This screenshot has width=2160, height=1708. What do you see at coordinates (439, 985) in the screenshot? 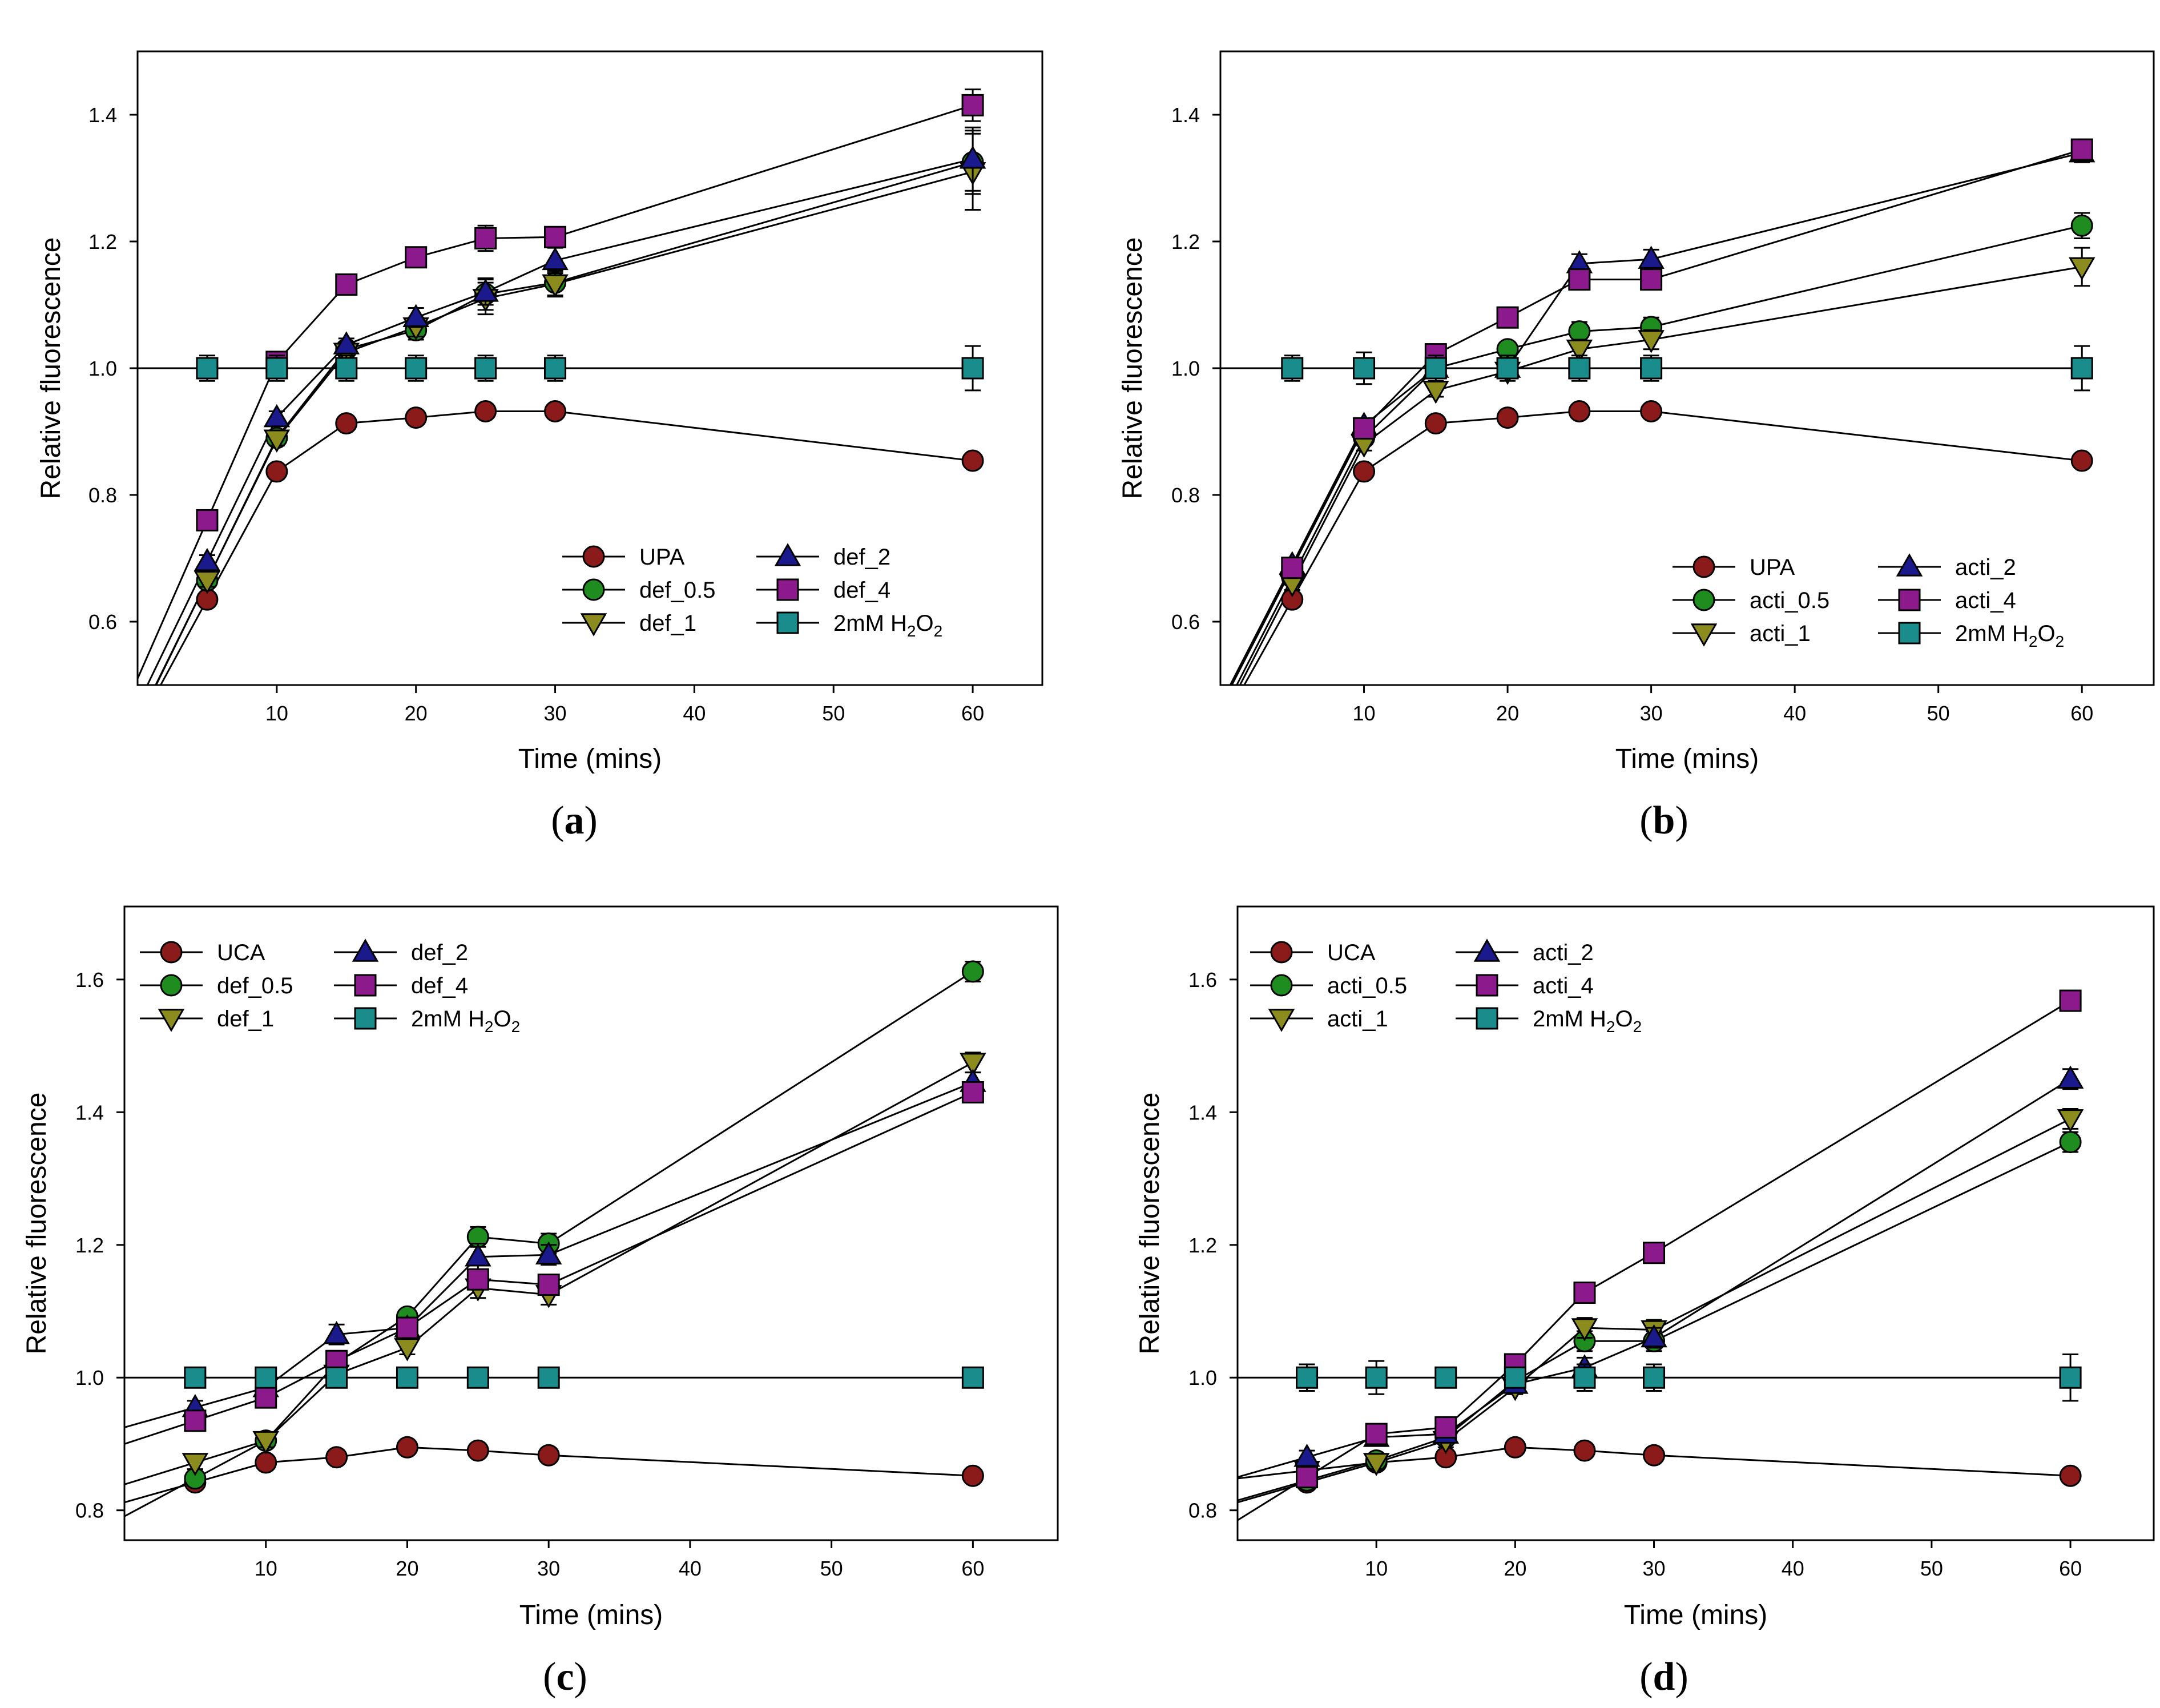
I see `legend-label: def_4` at bounding box center [439, 985].